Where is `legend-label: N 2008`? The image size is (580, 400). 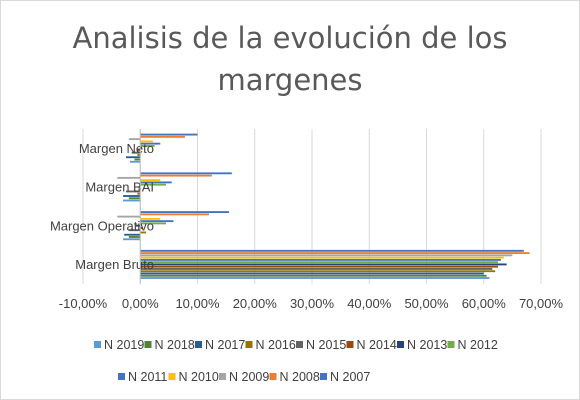 legend-label: N 2008 is located at coordinates (300, 377).